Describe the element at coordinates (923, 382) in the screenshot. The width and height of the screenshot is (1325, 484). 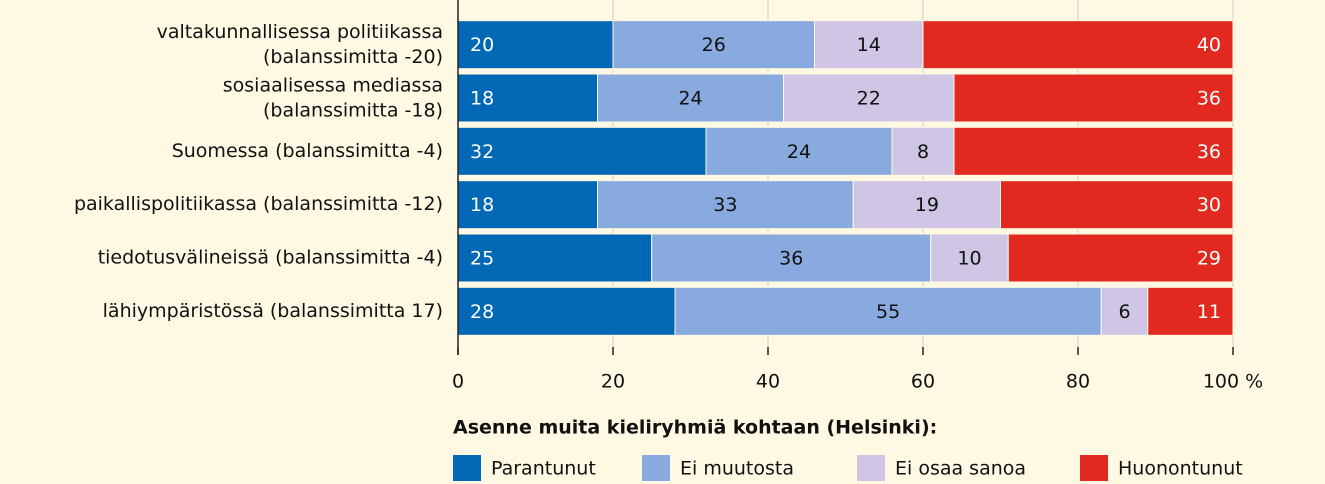
I see `x-tick-label: 60` at that location.